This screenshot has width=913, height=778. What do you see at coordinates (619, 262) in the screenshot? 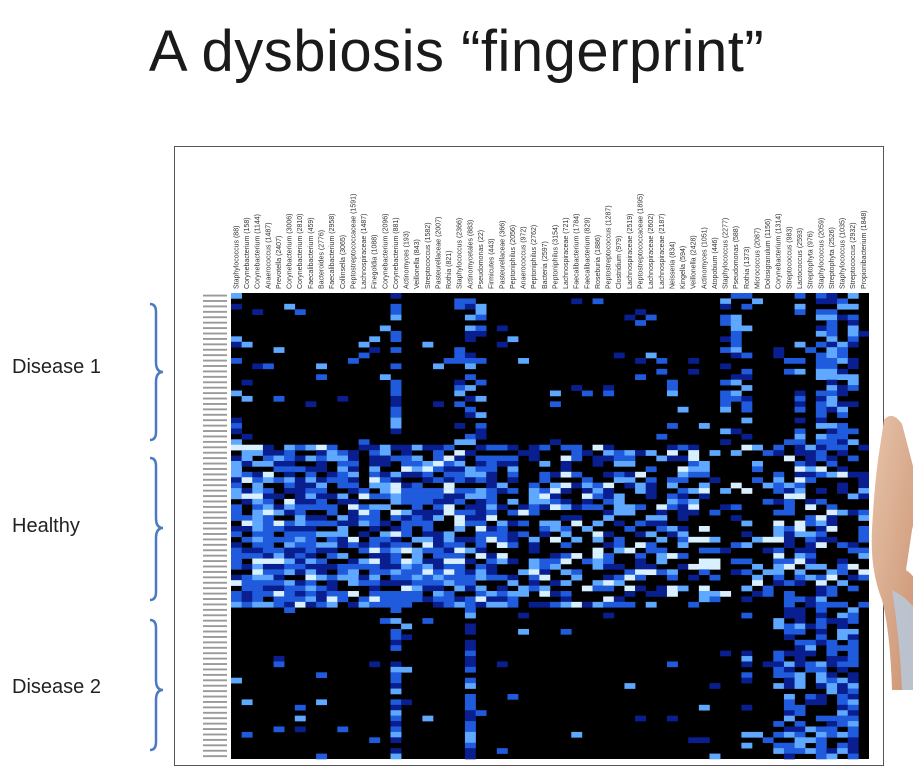
I see `column-label: Clostridium (979)` at bounding box center [619, 262].